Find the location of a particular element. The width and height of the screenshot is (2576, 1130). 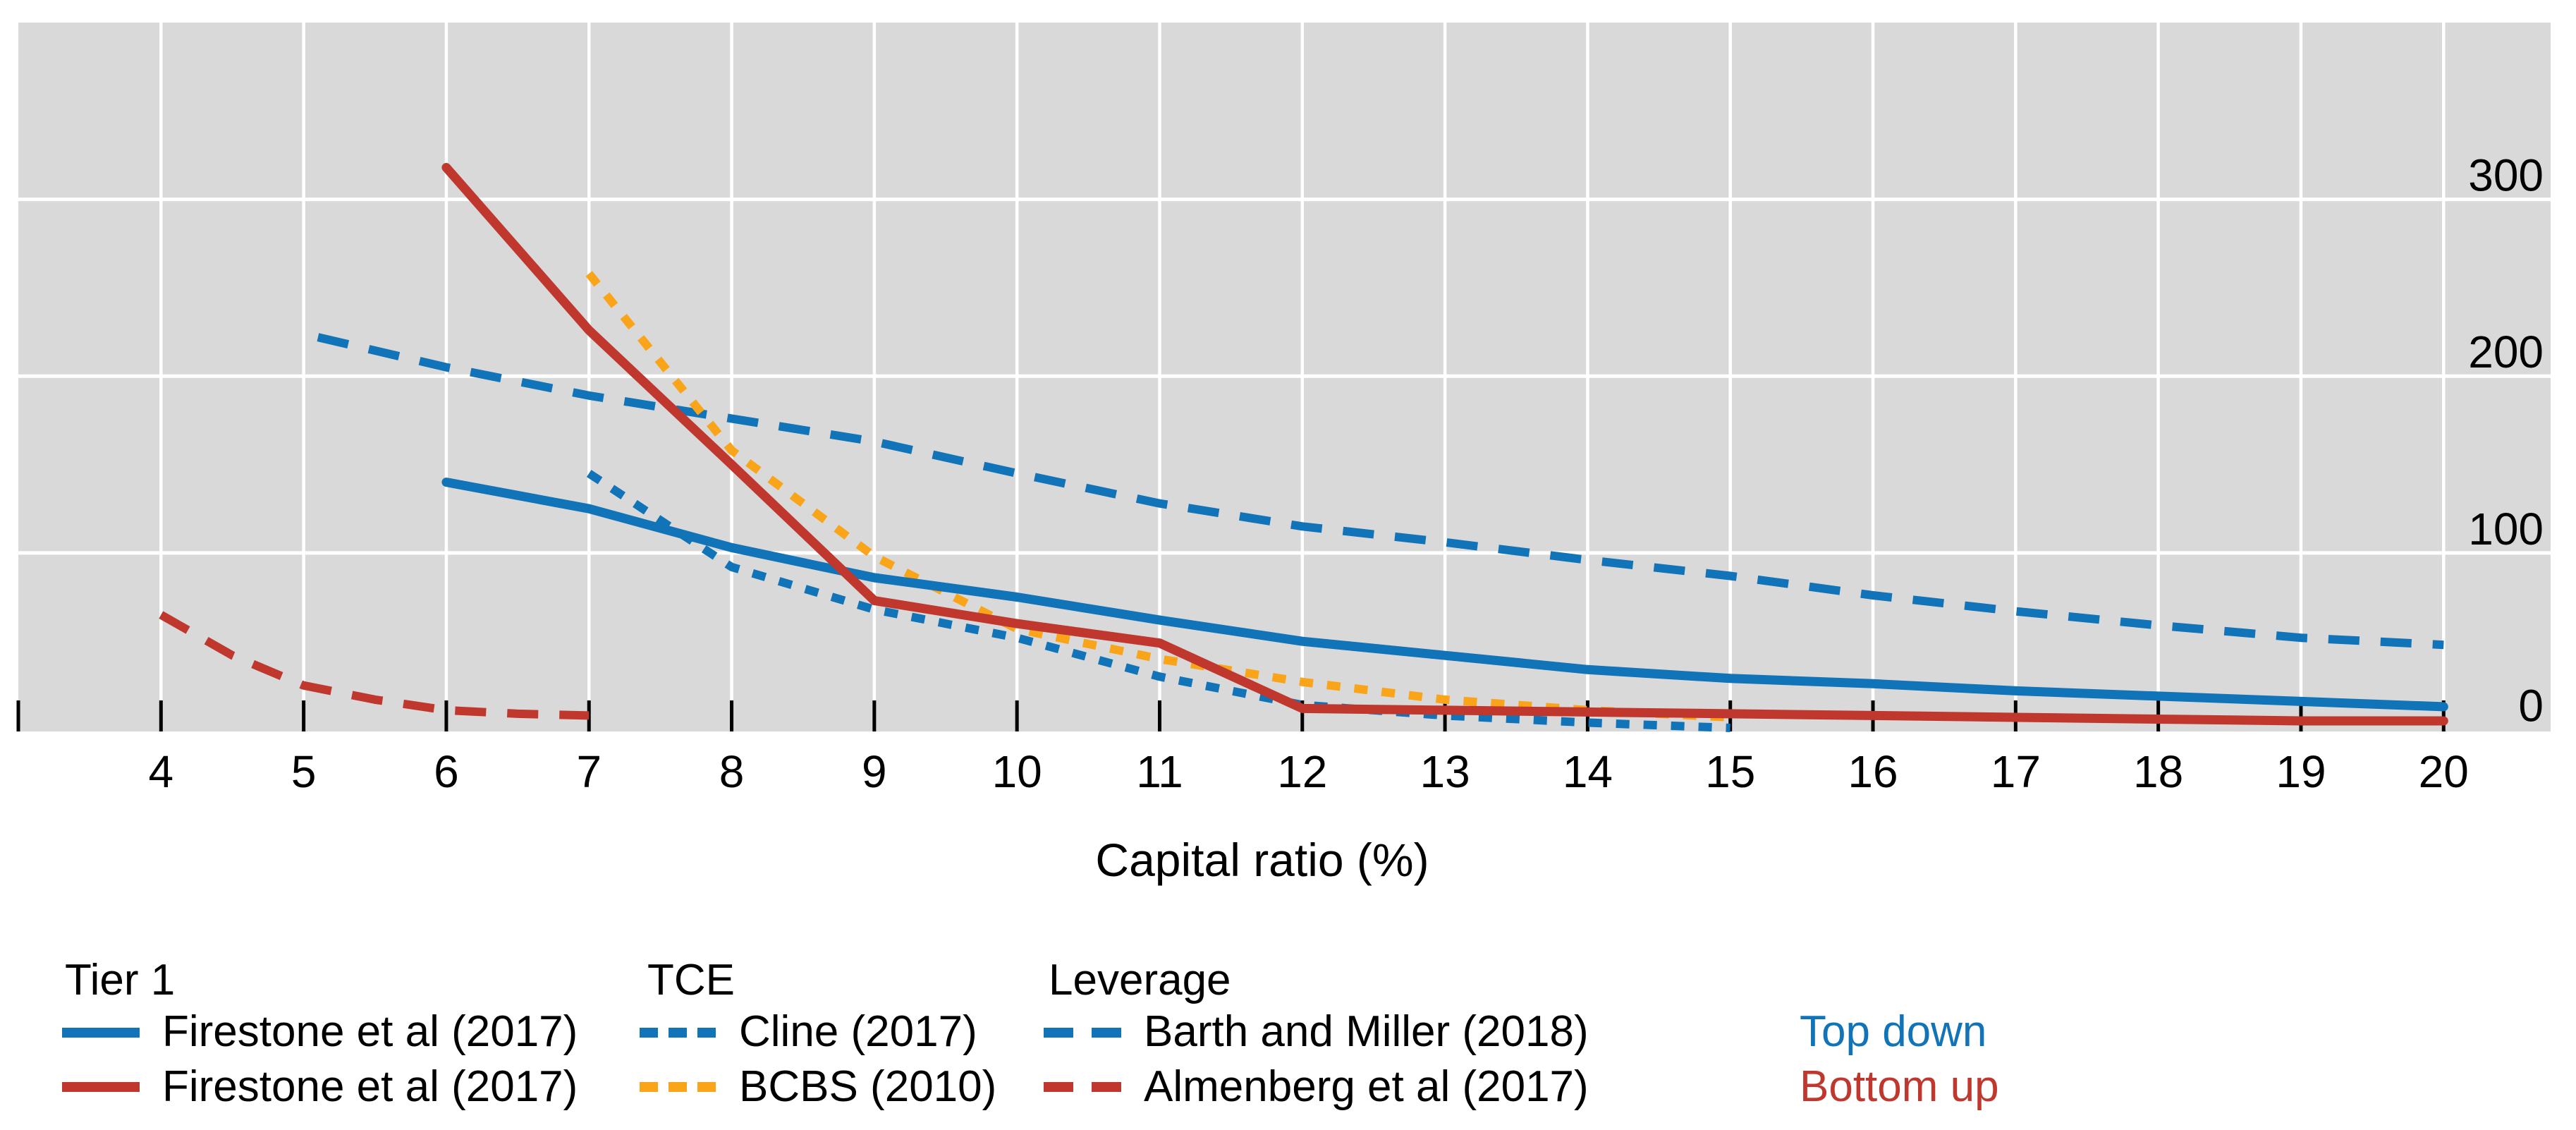

x-axis-title: Capital ratio (%) is located at coordinates (1262, 860).